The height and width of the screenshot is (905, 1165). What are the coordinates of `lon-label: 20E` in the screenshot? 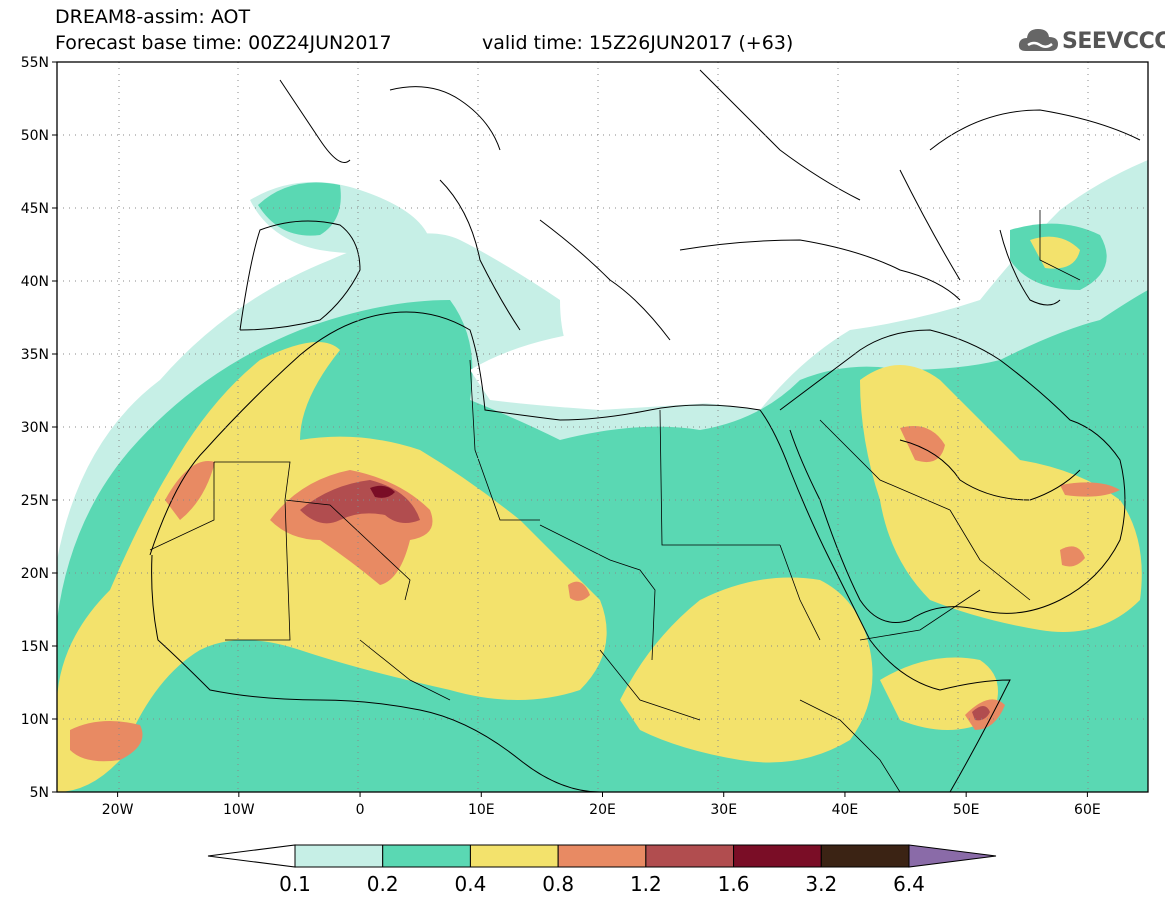 It's located at (602, 810).